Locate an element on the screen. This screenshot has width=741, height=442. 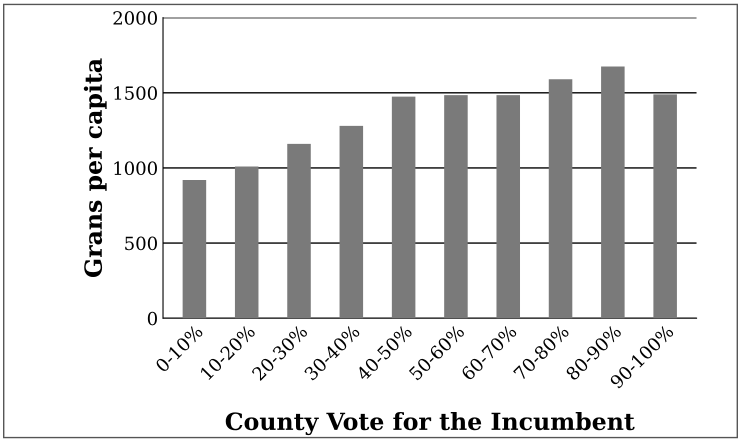
y-tick-label: 0 is located at coordinates (152, 319).